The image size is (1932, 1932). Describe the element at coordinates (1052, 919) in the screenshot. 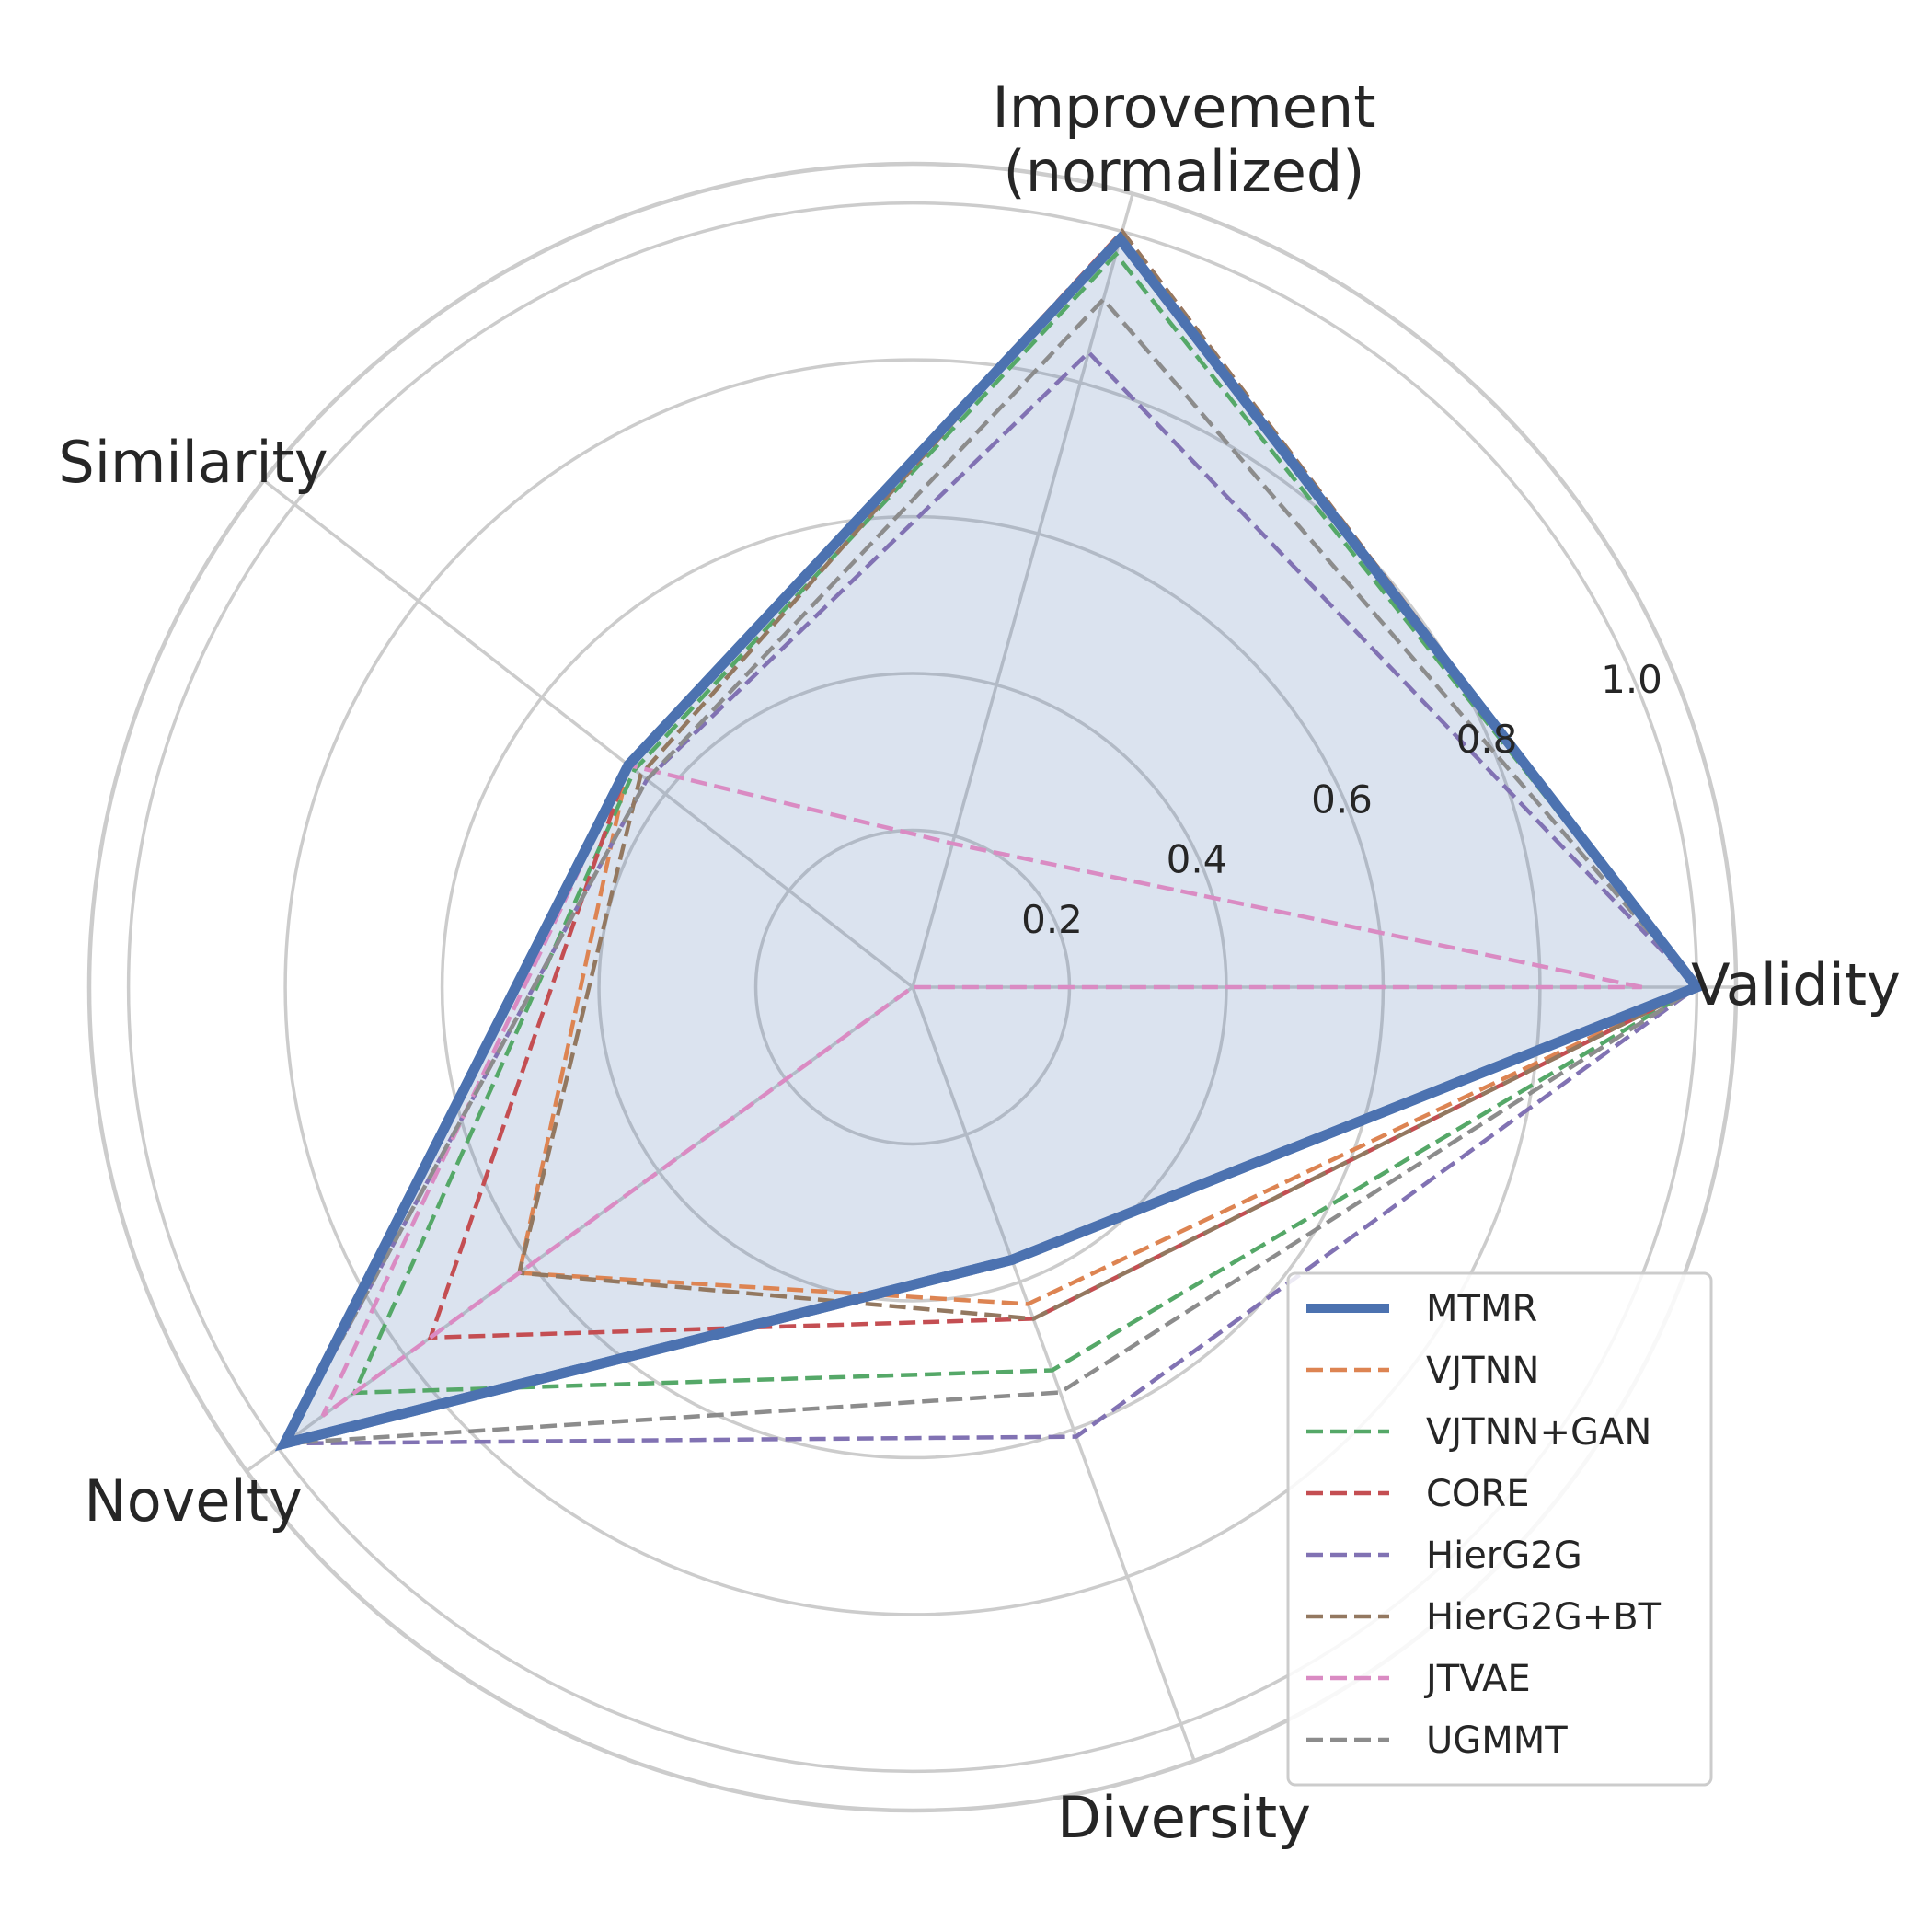

I see `tick-label-0.2: 0.2` at that location.